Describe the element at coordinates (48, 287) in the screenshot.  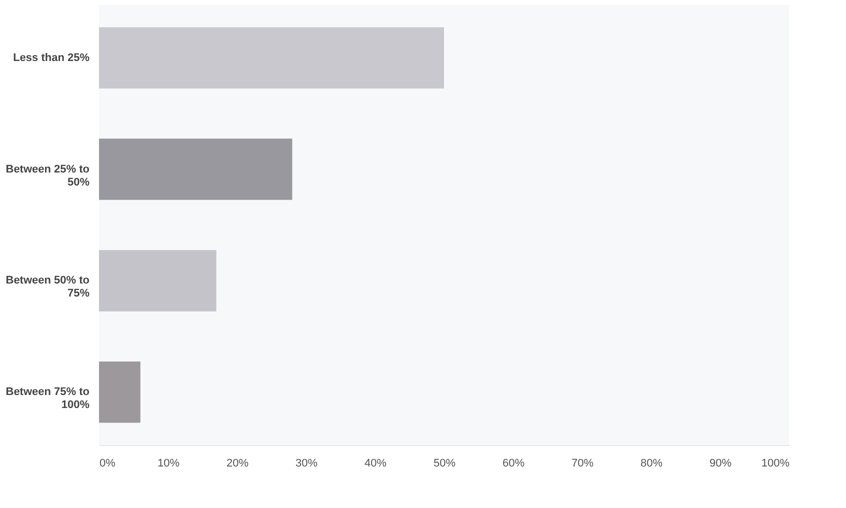
I see `y-tick-label: Between 50% to 75%` at that location.